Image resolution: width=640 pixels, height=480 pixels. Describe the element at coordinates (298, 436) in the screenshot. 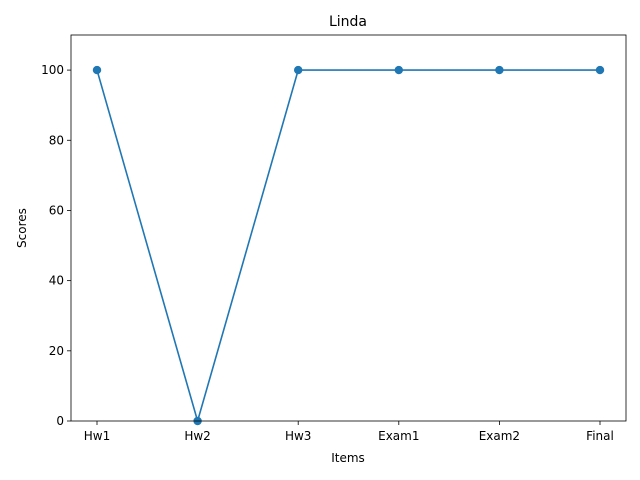

I see `x-tick-label: Hw3` at that location.